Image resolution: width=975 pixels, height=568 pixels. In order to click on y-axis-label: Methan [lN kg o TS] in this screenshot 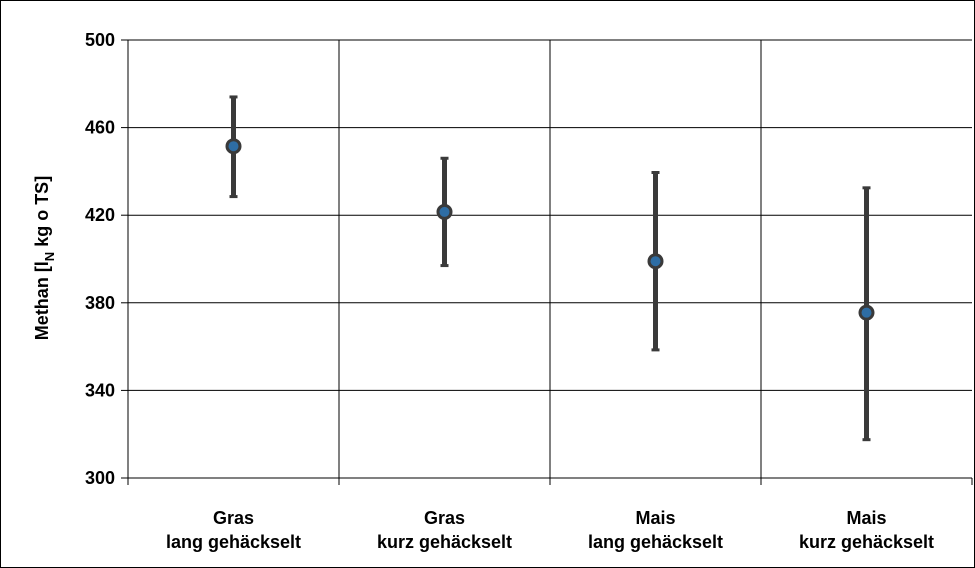, I will do `click(44, 258)`.